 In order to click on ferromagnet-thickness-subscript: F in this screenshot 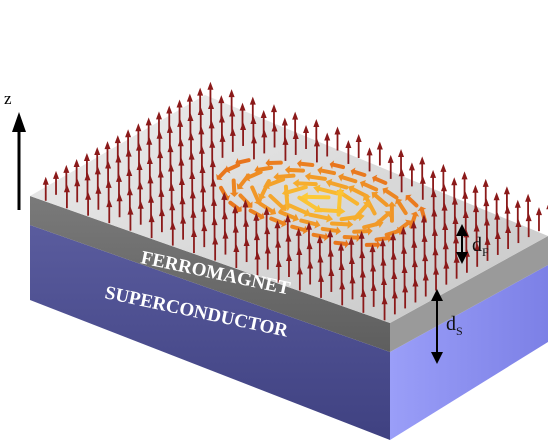, I will do `click(485, 252)`.